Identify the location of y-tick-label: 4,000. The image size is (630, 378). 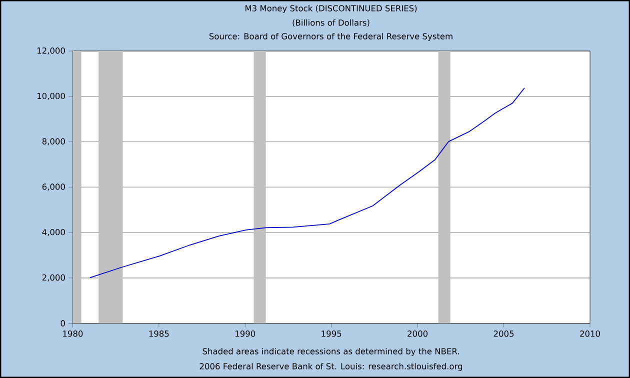
(53, 232).